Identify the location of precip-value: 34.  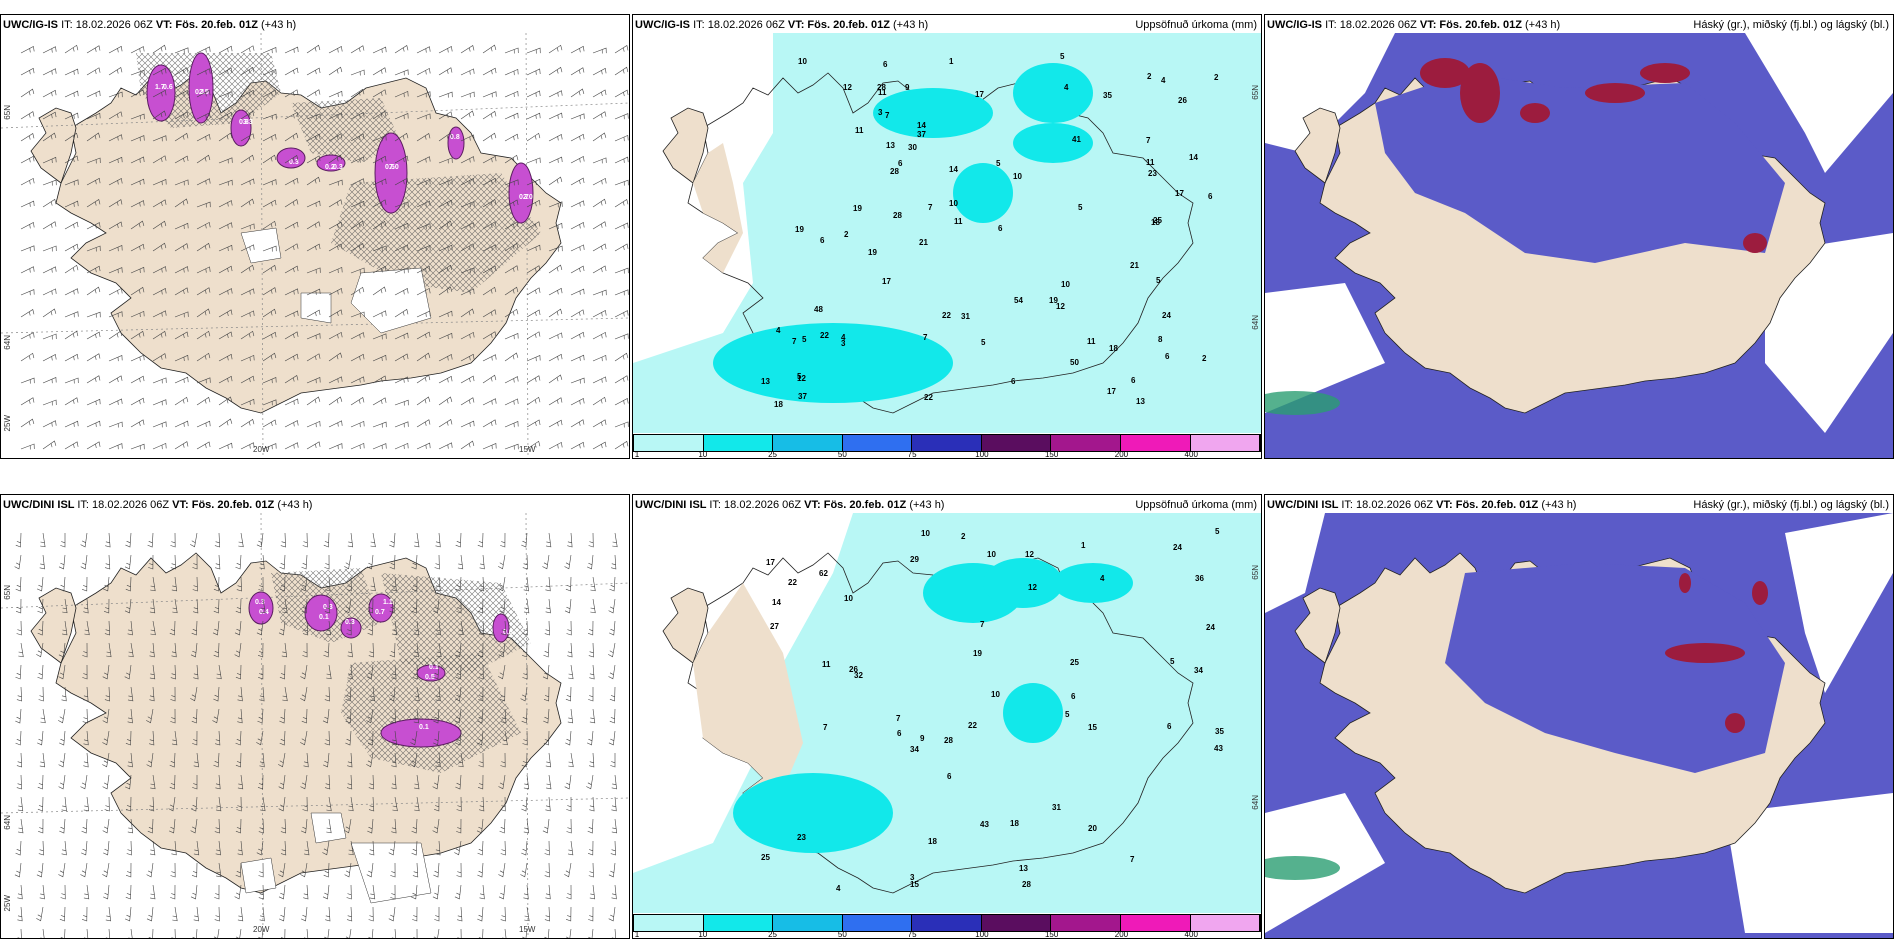
(1198, 670).